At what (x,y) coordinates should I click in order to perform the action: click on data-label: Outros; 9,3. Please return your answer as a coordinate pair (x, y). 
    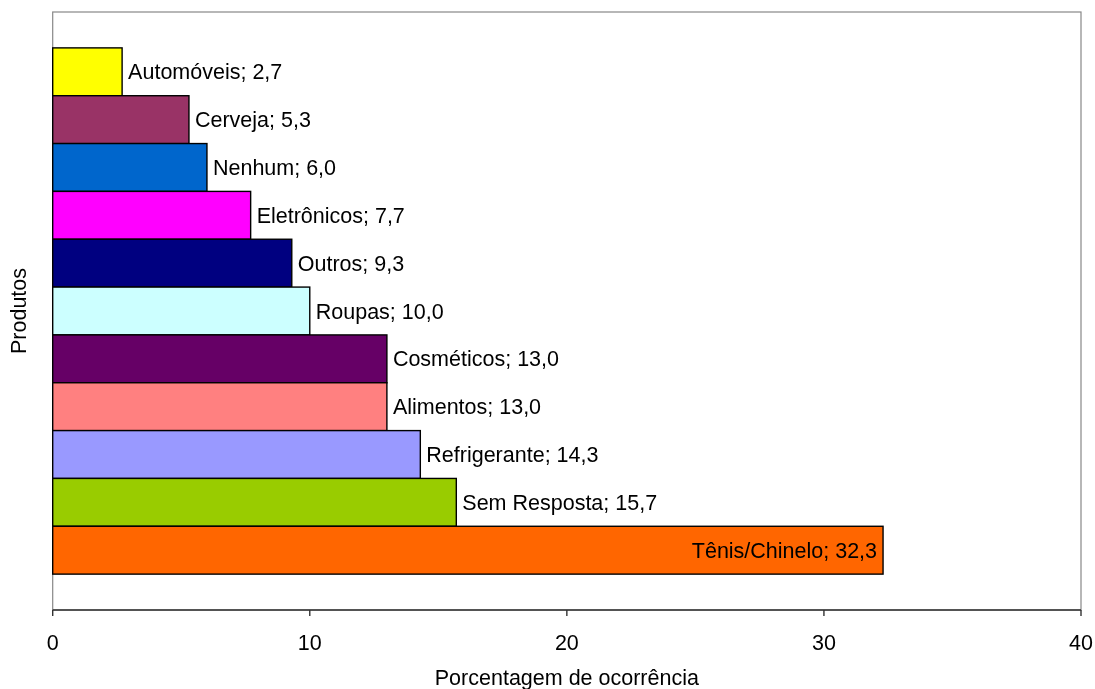
    Looking at the image, I should click on (351, 263).